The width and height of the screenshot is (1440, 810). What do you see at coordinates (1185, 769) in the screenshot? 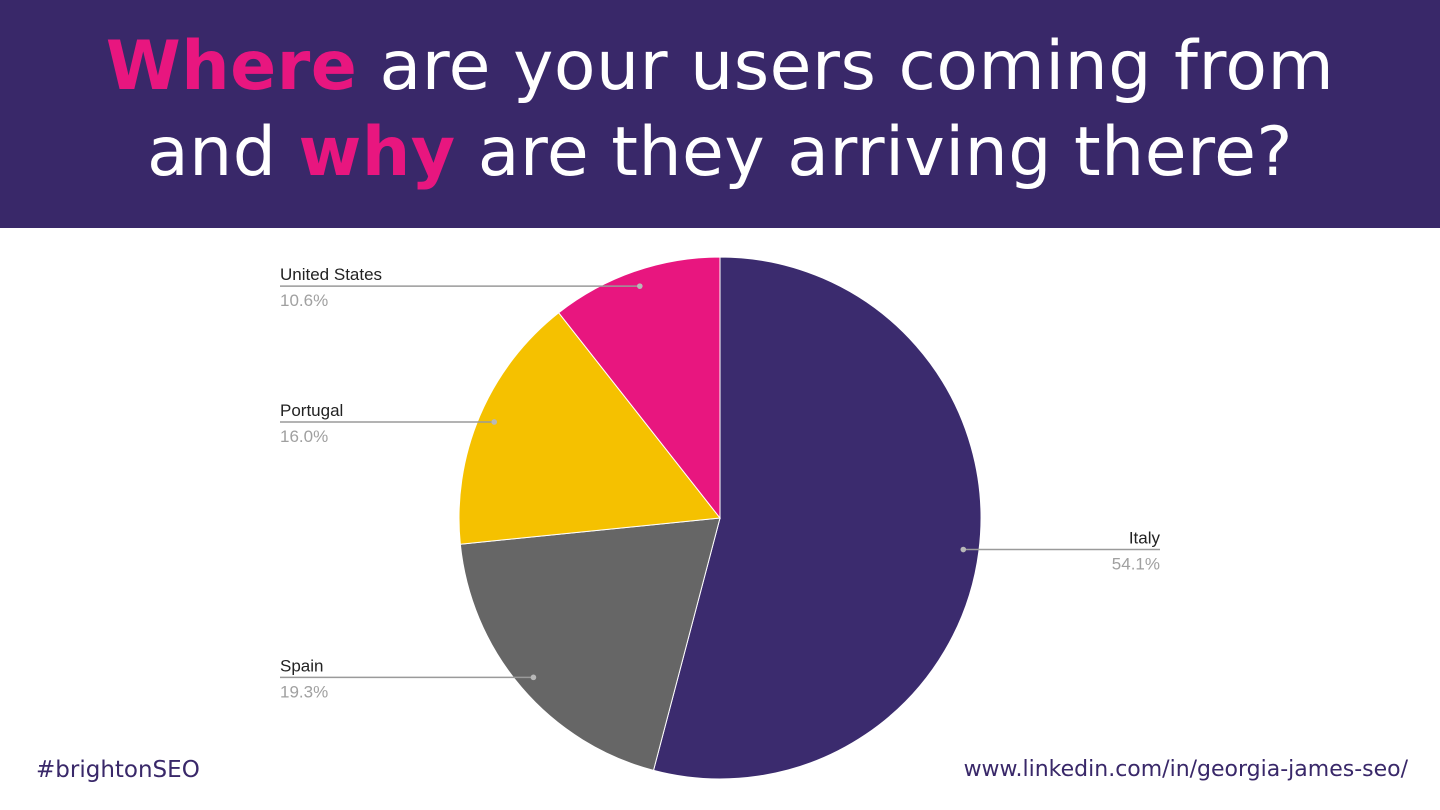
I see `footer-linkedin-link: www.linkedin.com/in/georgia-james-seo/` at bounding box center [1185, 769].